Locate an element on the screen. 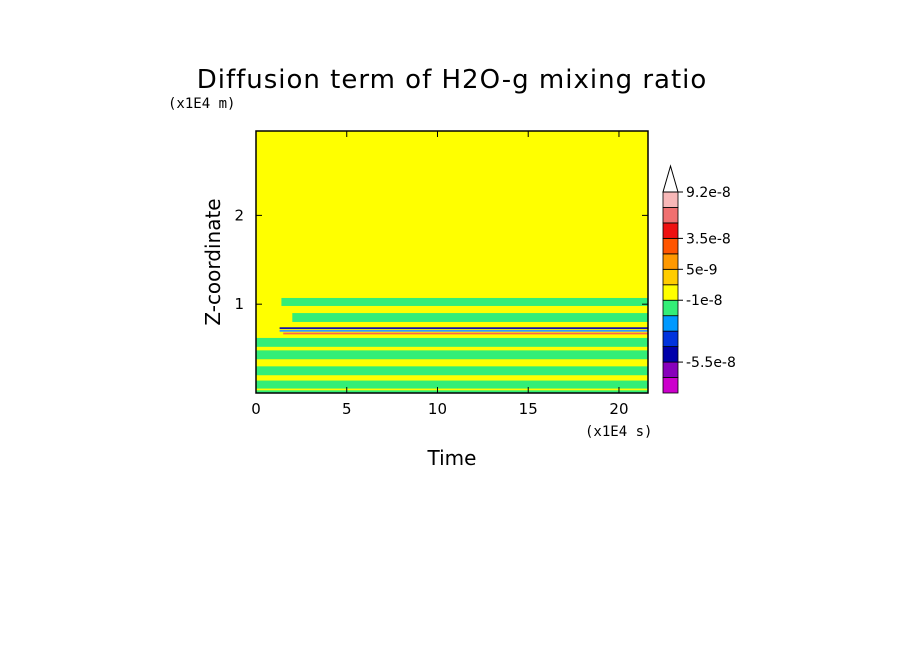 The image size is (904, 654). y-tick-label: 2 is located at coordinates (239, 215).